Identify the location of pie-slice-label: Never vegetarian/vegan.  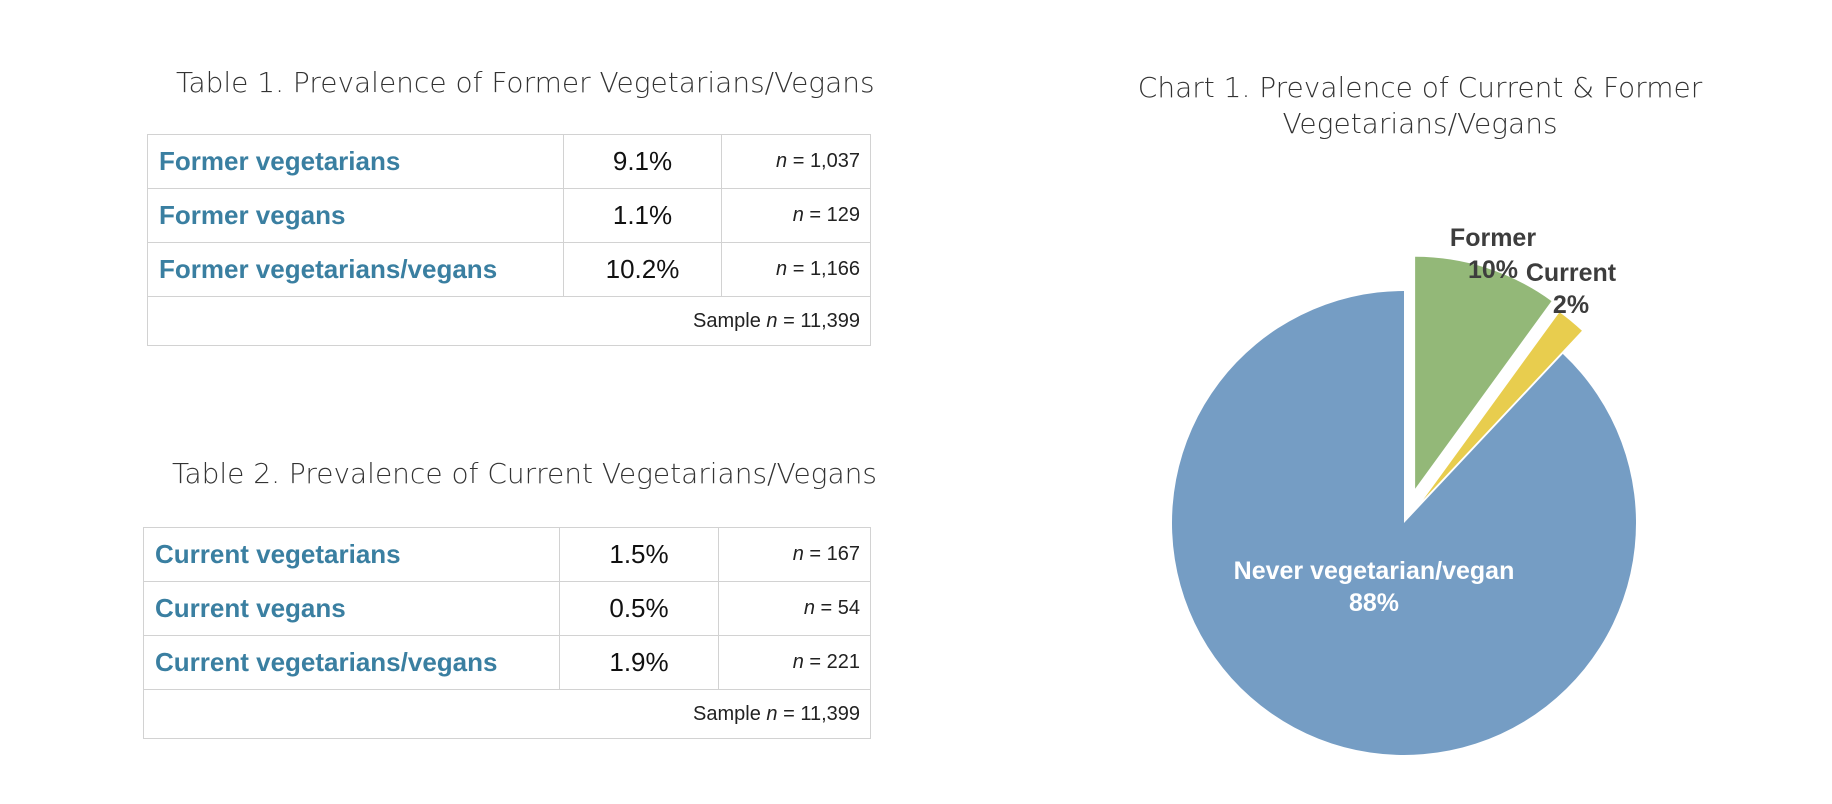
(1374, 571).